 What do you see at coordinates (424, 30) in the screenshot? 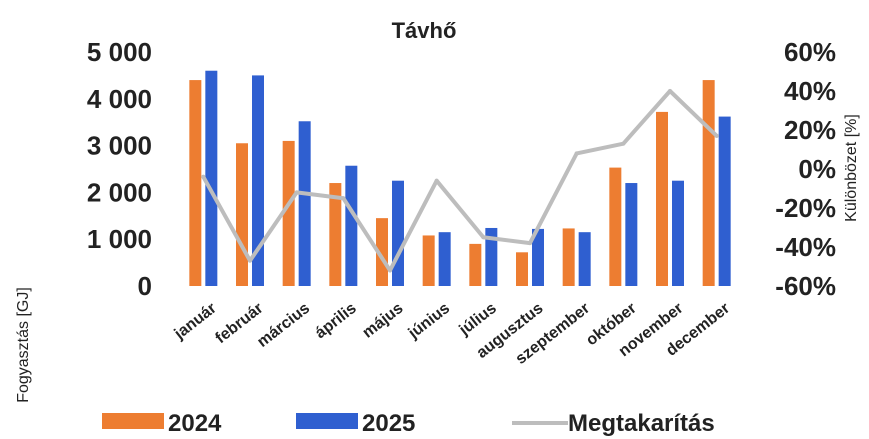
I see `chart-title: Távhő` at bounding box center [424, 30].